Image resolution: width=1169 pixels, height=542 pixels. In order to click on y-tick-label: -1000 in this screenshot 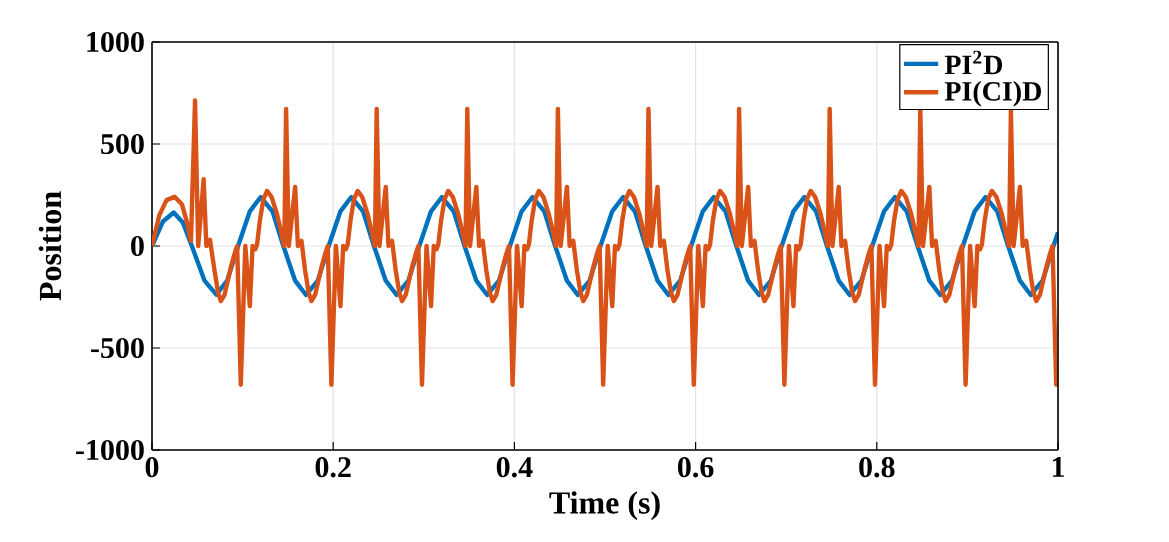, I will do `click(110, 450)`.